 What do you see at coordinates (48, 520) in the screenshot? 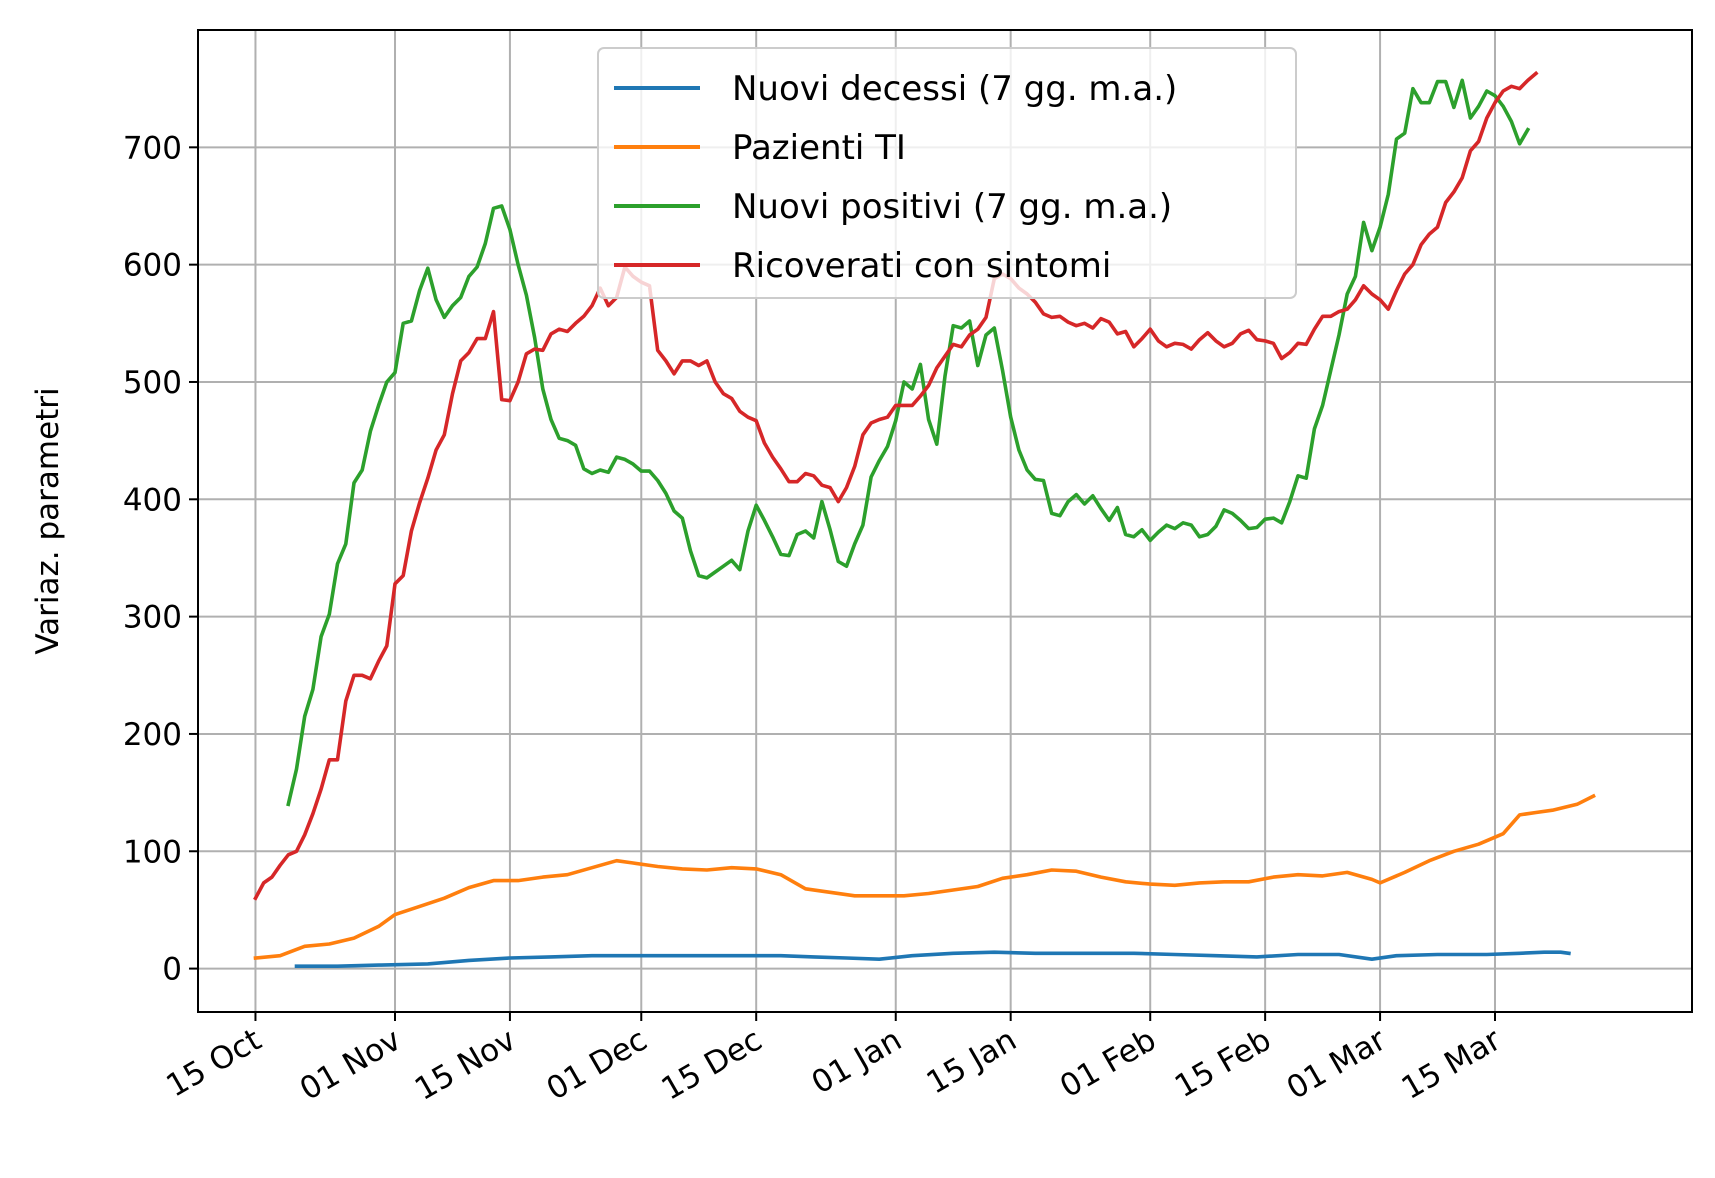
I see `y-axis-label: Variaz. parametri` at bounding box center [48, 520].